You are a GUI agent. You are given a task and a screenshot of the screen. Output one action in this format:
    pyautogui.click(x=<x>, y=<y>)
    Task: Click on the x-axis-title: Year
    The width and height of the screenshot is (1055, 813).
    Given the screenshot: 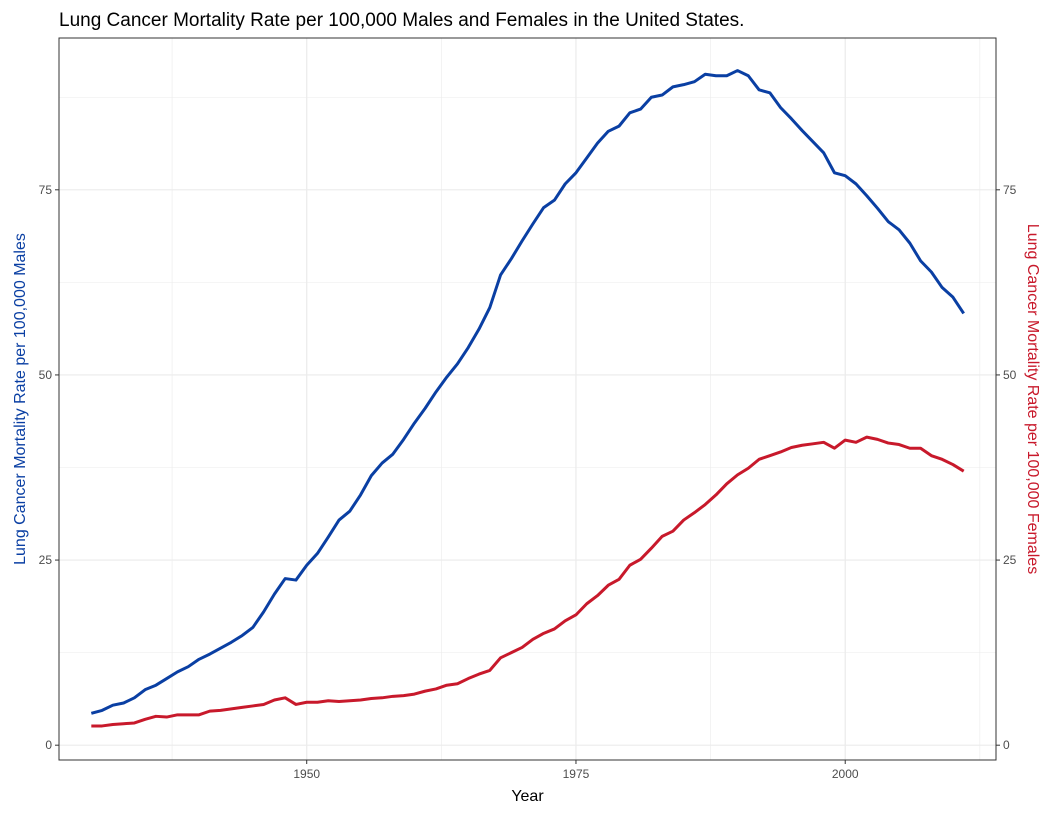 What is the action you would take?
    pyautogui.click(x=527, y=796)
    